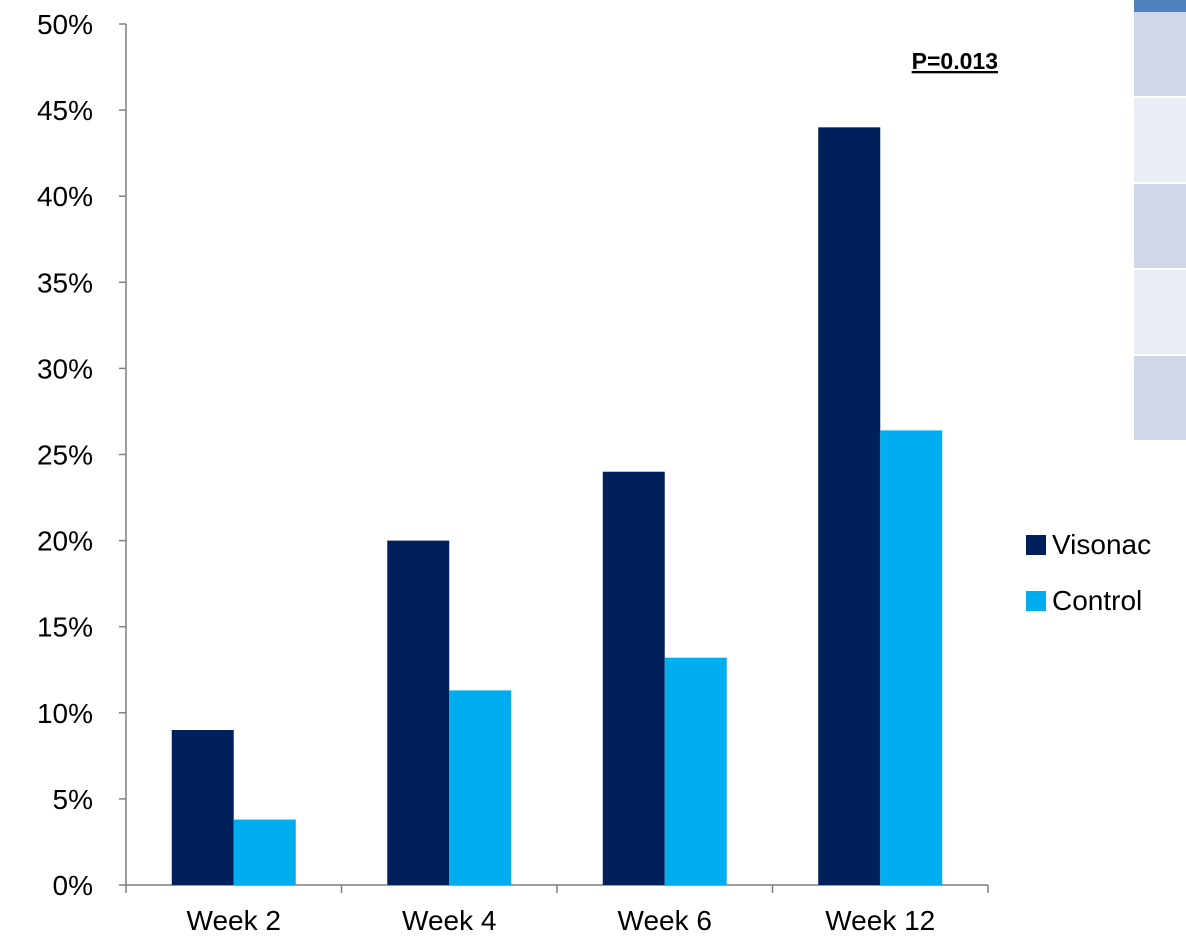  What do you see at coordinates (73, 885) in the screenshot?
I see `y-tick-label: 0%` at bounding box center [73, 885].